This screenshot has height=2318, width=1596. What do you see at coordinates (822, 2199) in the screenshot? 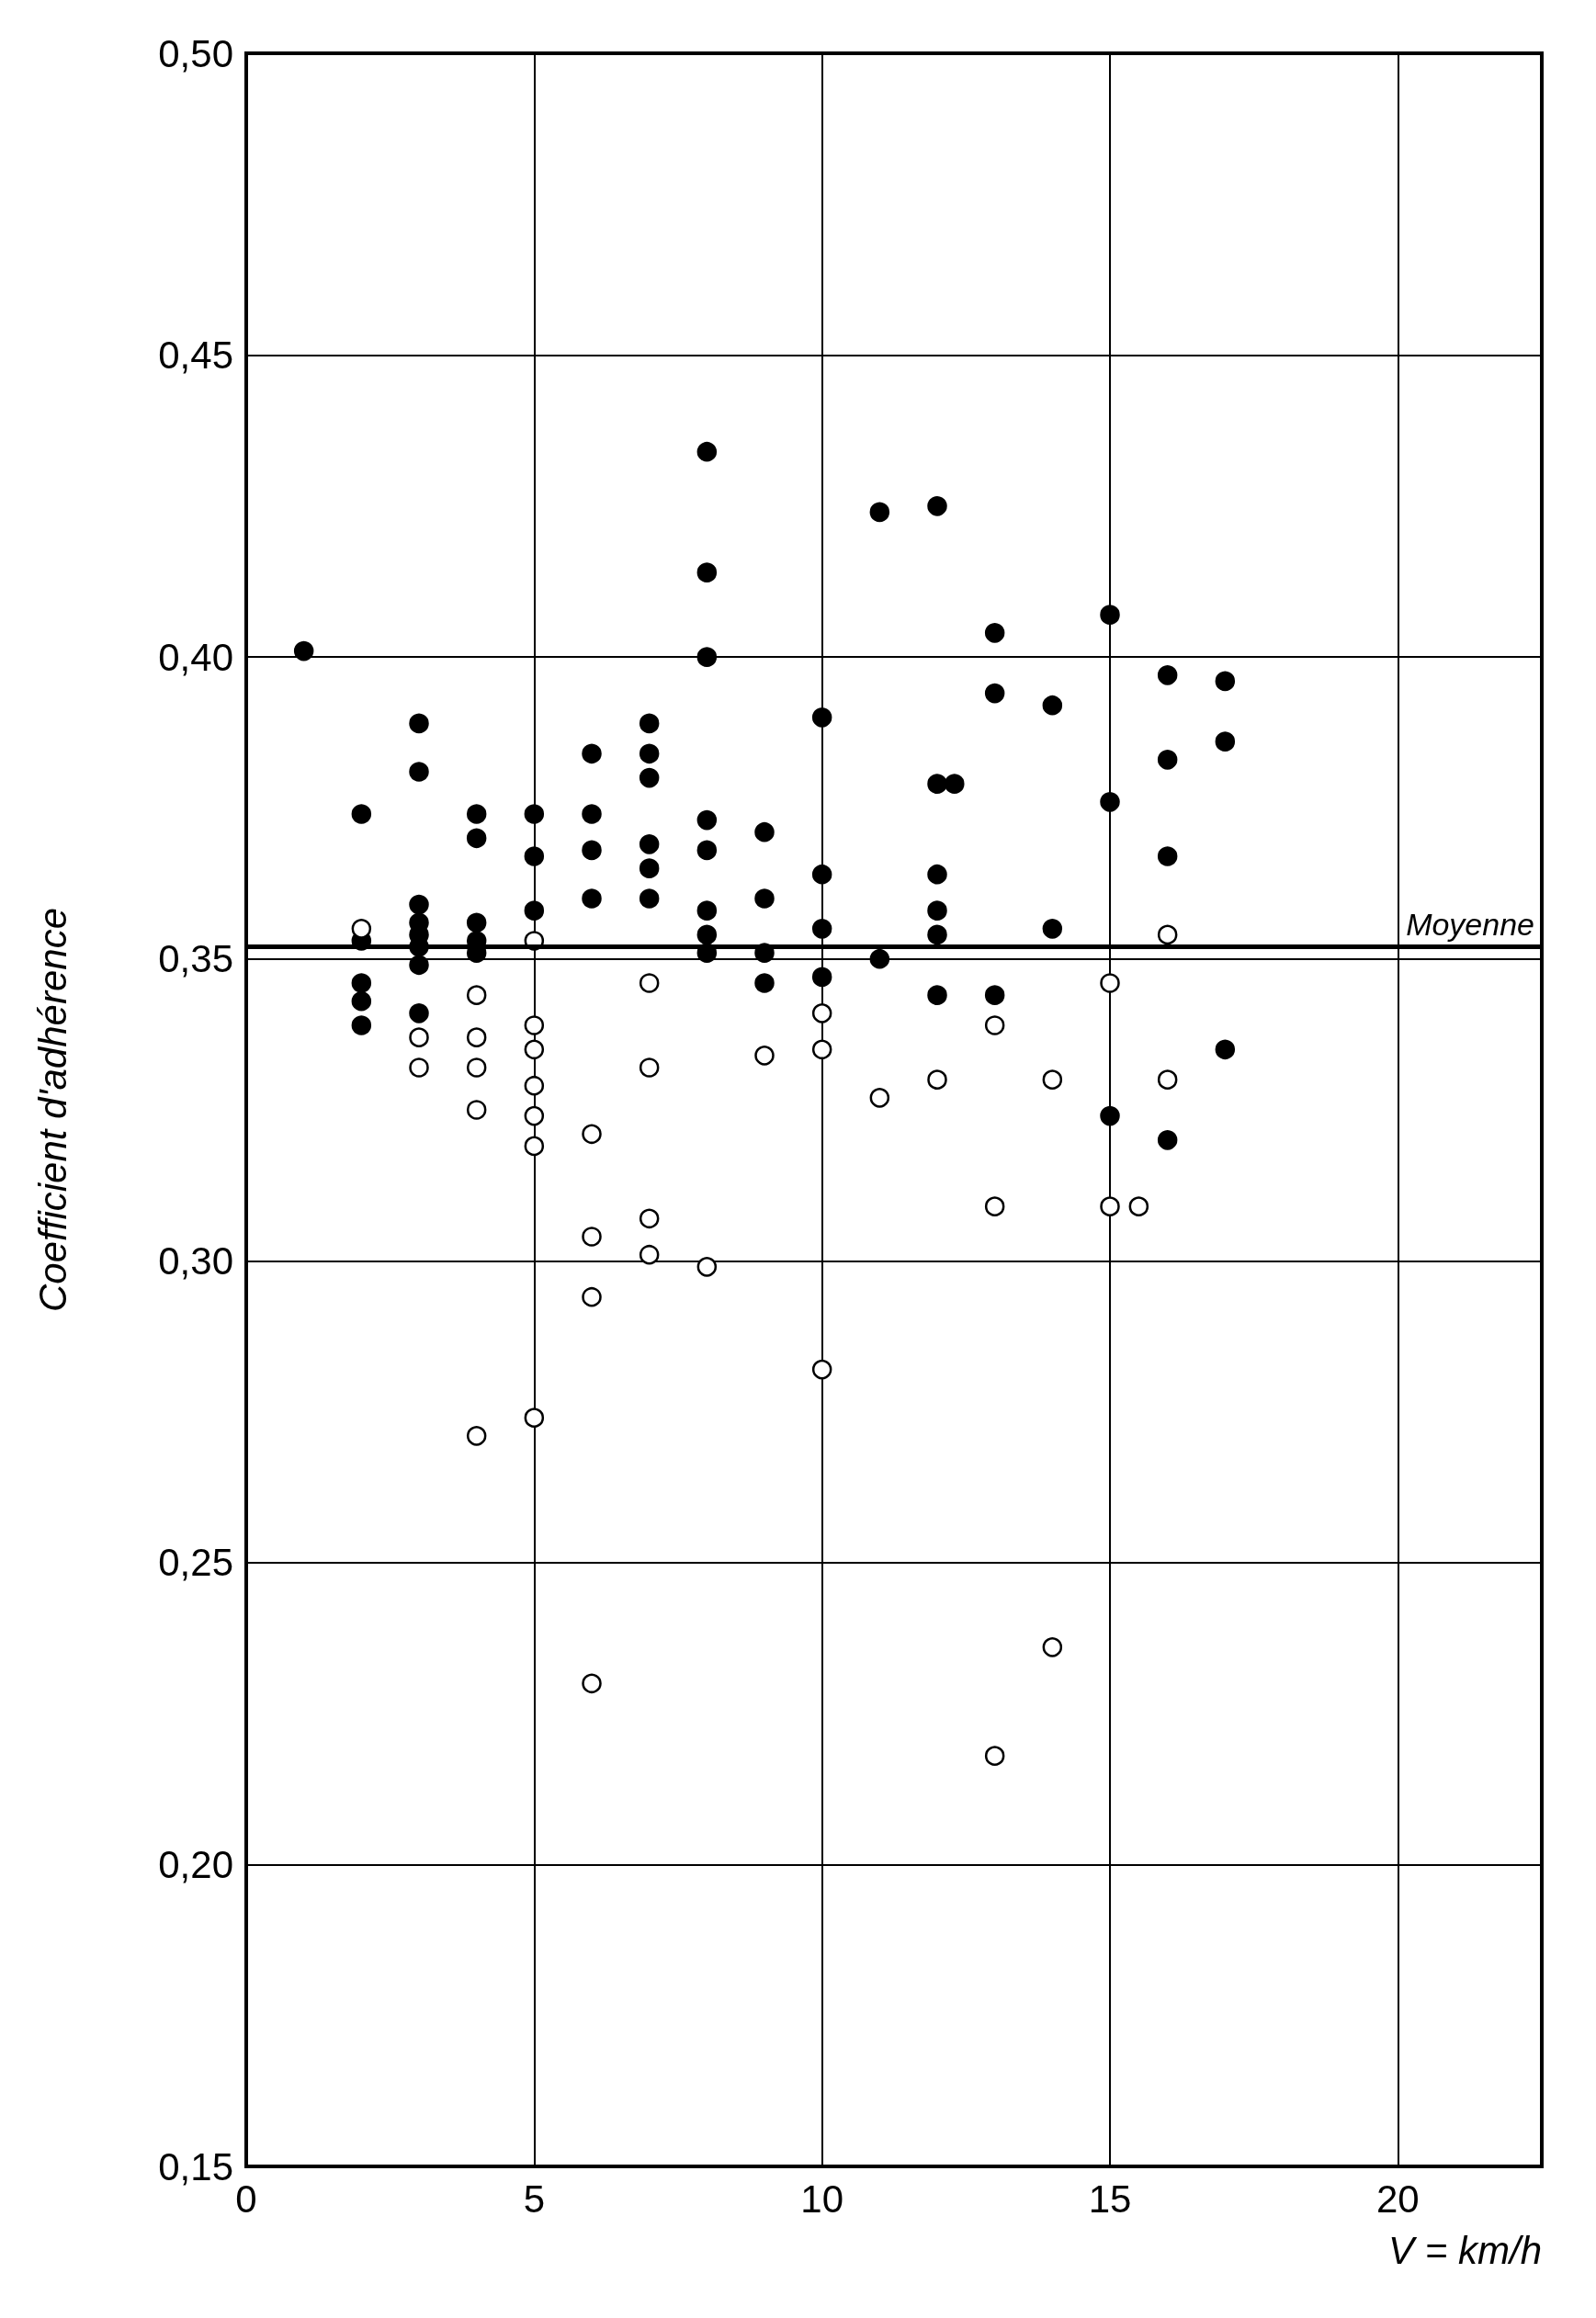
I see `x-tick-label: 10` at bounding box center [822, 2199].